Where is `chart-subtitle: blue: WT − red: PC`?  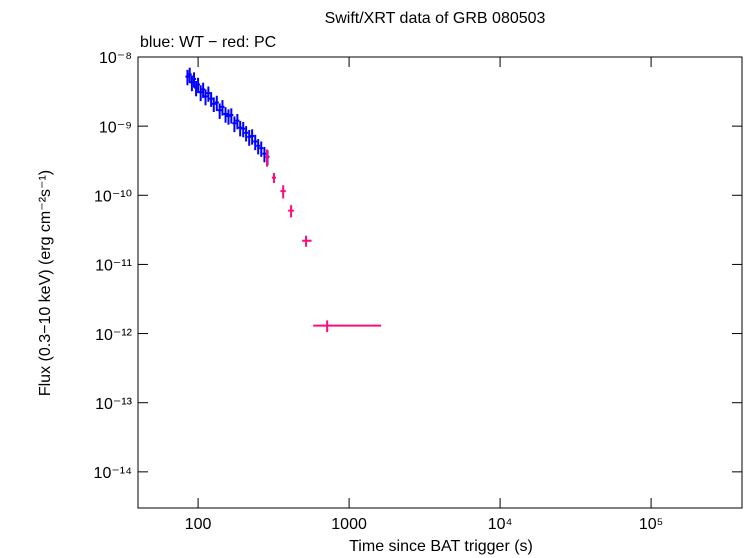 chart-subtitle: blue: WT − red: PC is located at coordinates (208, 42).